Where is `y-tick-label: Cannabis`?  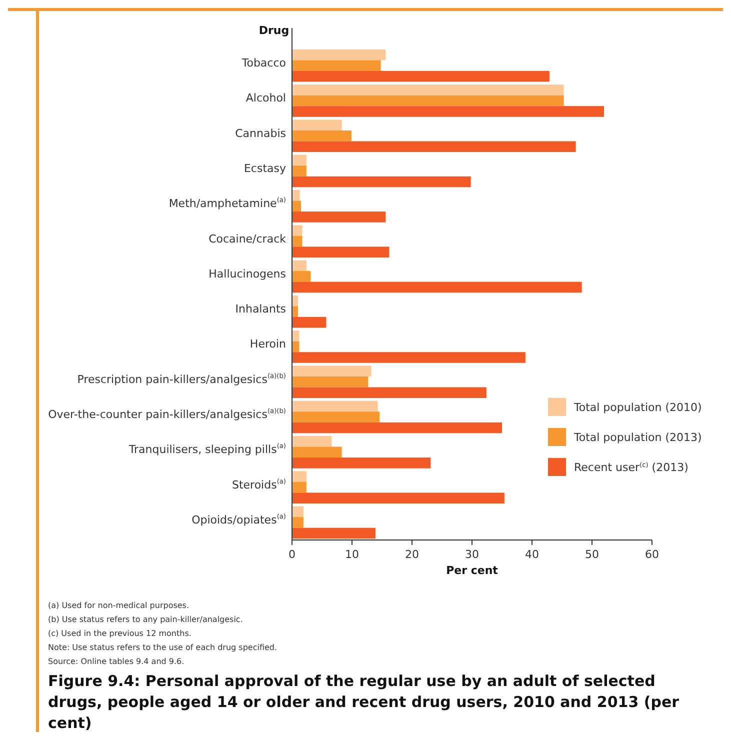 y-tick-label: Cannabis is located at coordinates (260, 133).